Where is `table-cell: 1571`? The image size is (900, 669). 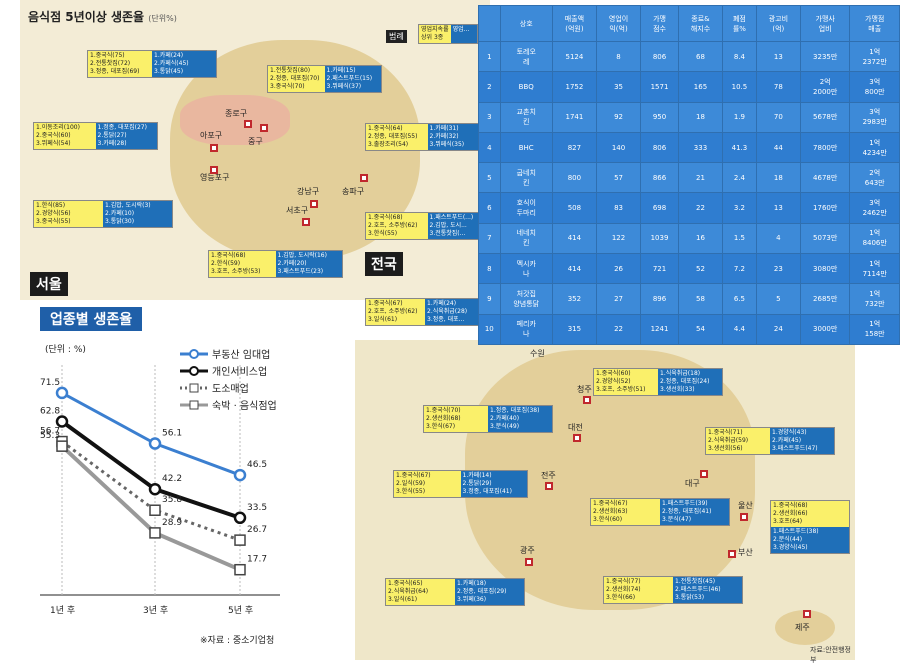
table-cell: 1571 is located at coordinates (659, 87).